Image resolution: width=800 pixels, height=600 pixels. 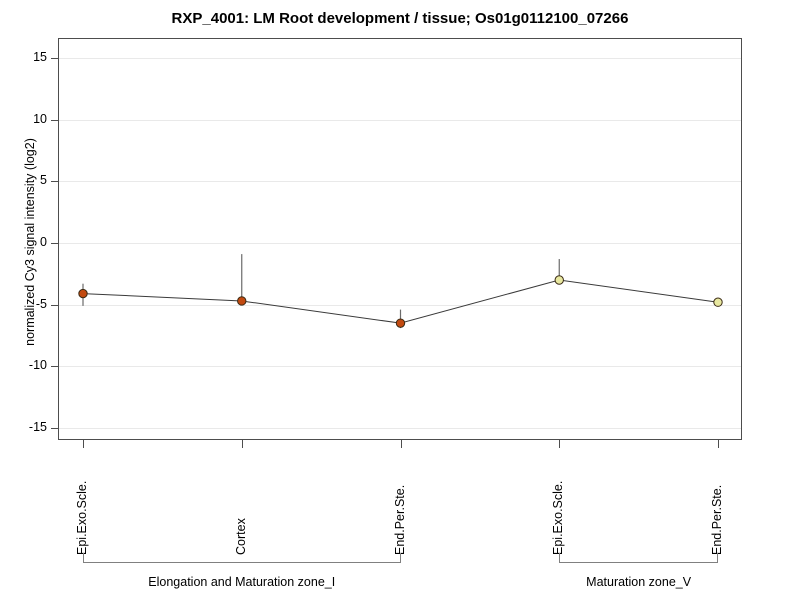 I want to click on y-tick-label: 10, so click(x=40, y=118).